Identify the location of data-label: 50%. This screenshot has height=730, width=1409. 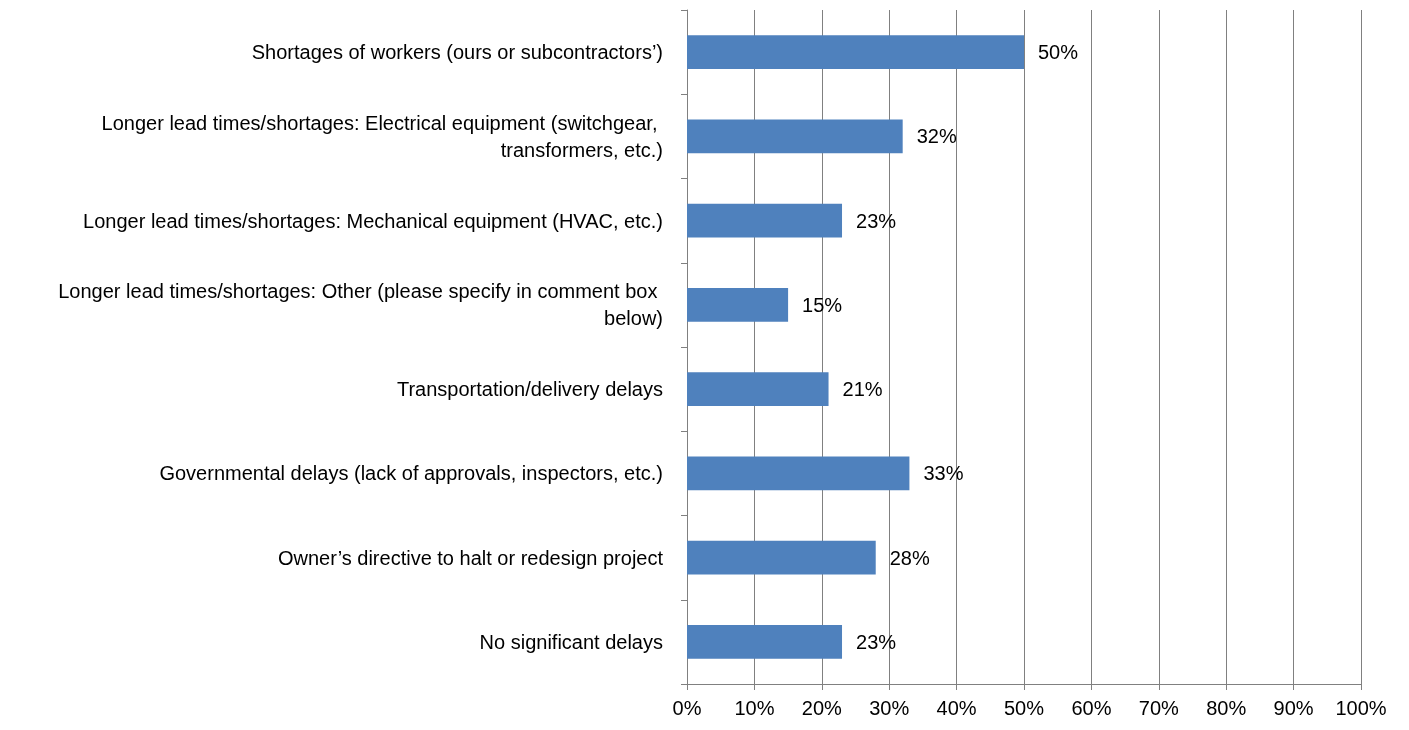
(1058, 52).